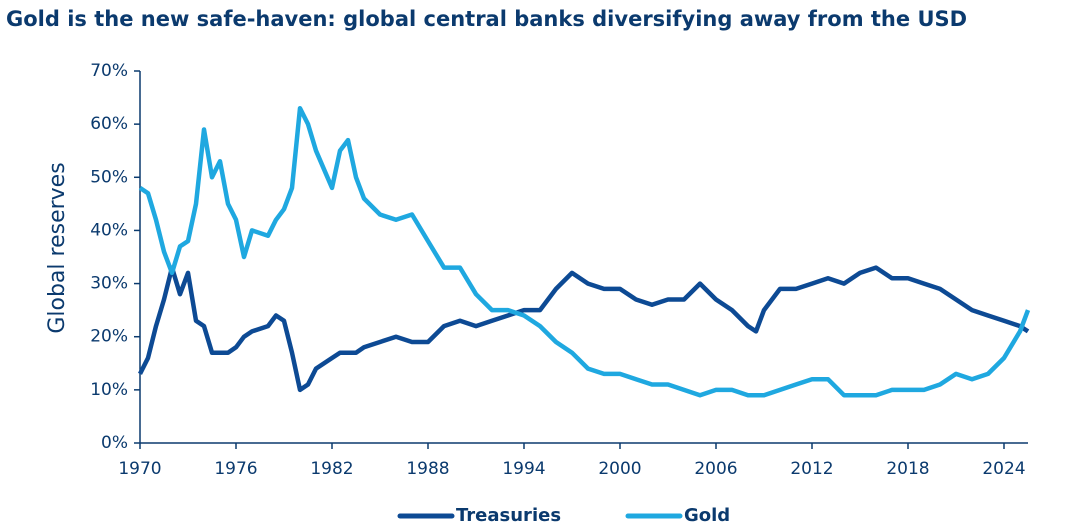 The height and width of the screenshot is (532, 1072). What do you see at coordinates (1003, 469) in the screenshot?
I see `x-tick-label: 2024` at bounding box center [1003, 469].